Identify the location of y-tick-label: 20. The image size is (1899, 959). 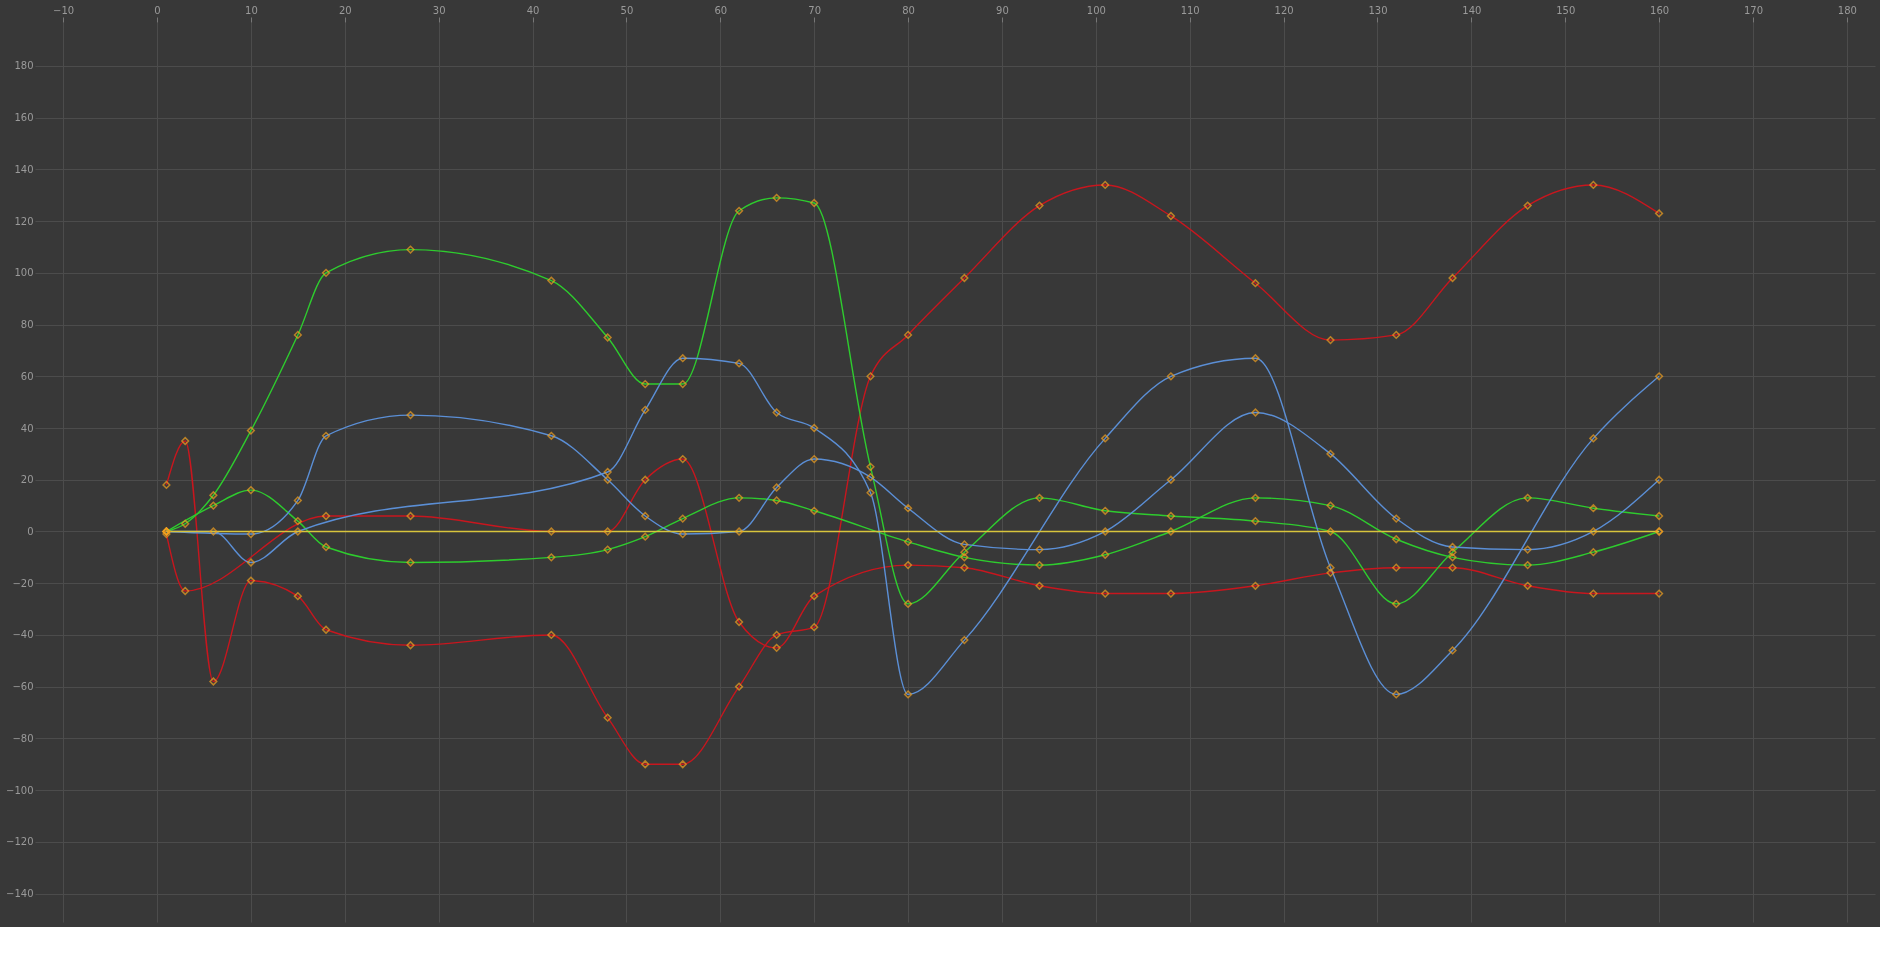
(27, 480).